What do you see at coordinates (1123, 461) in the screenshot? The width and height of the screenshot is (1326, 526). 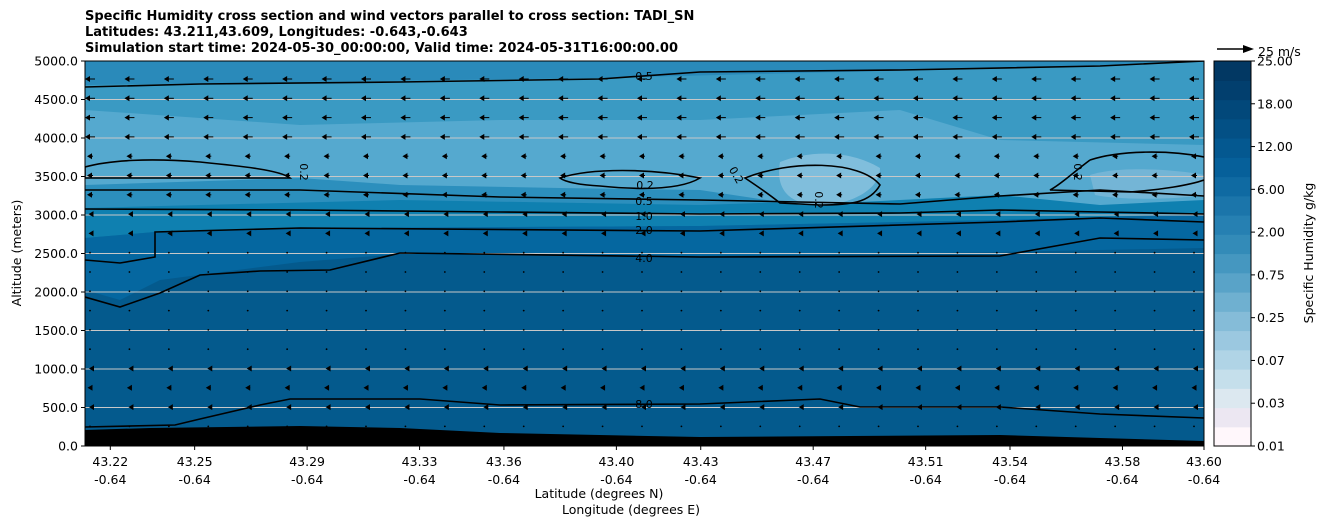 I see `x-tick-label-lat: 43.58` at bounding box center [1123, 461].